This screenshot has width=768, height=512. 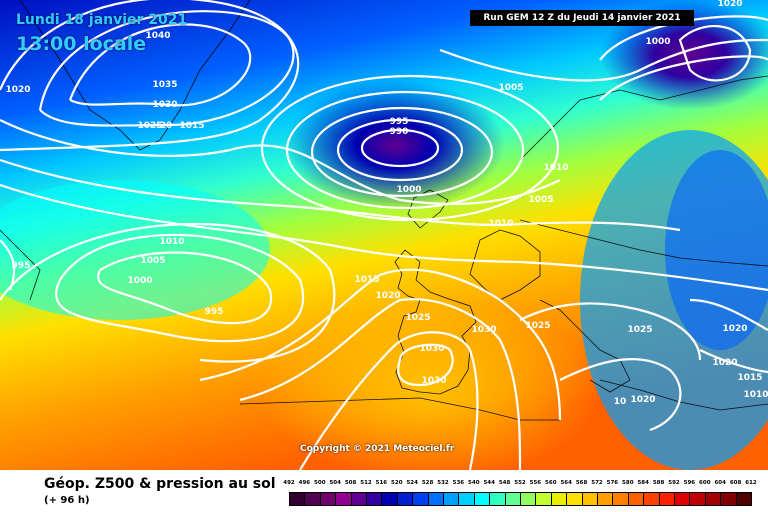 What do you see at coordinates (597, 483) in the screenshot?
I see `legend-tick-label: 572` at bounding box center [597, 483].